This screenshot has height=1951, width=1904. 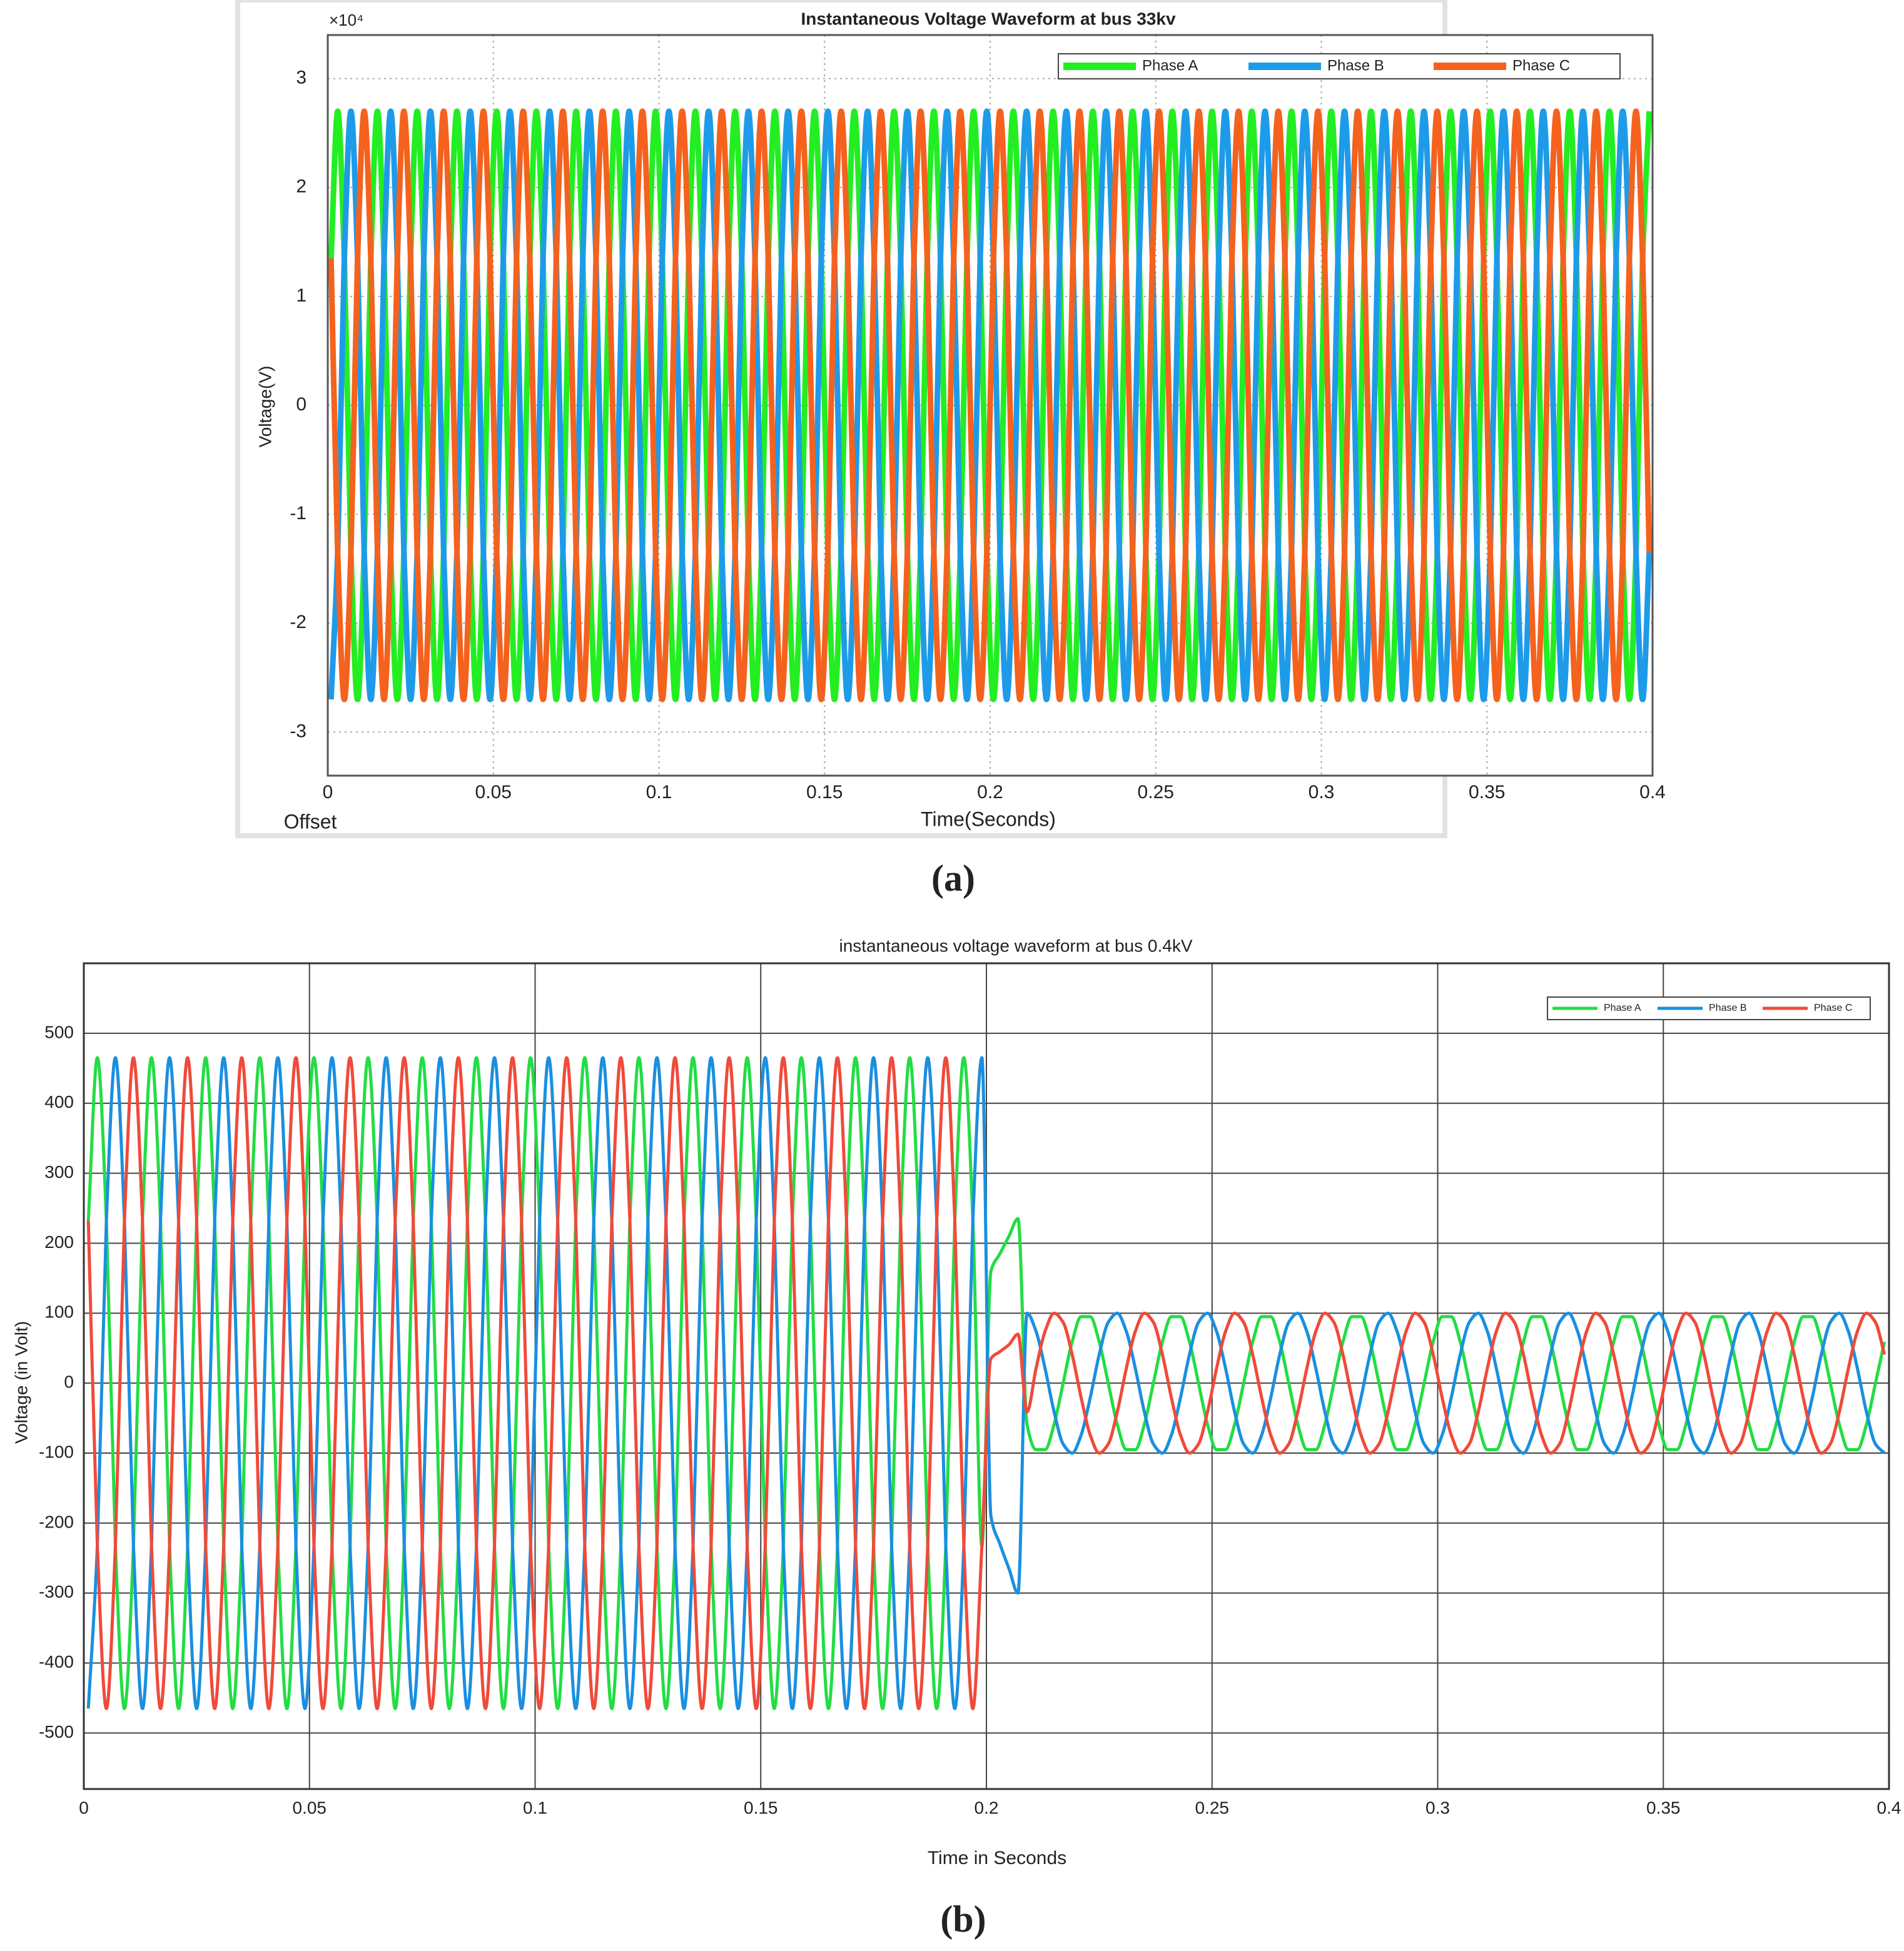 I want to click on y-tick-label: -3, so click(x=298, y=731).